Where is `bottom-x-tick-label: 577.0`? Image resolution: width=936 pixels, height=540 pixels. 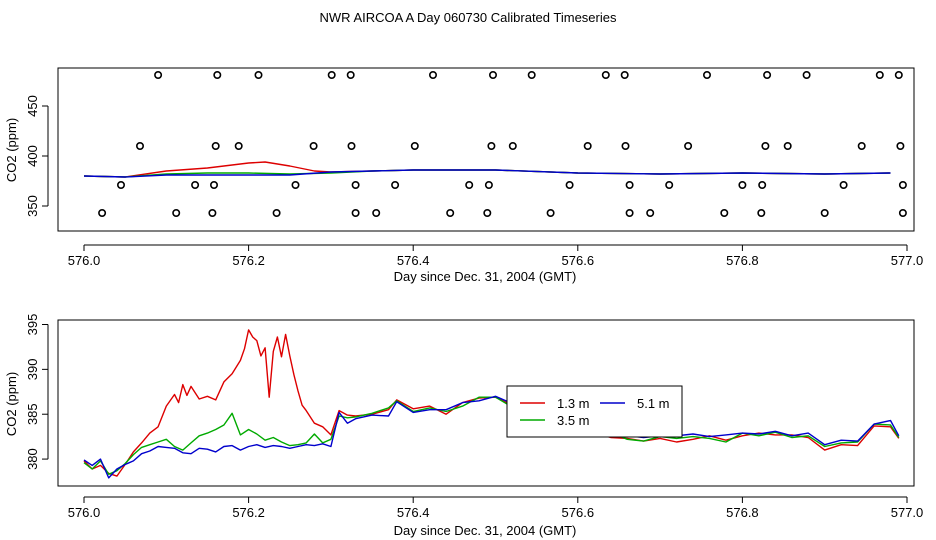 bottom-x-tick-label: 577.0 is located at coordinates (907, 512).